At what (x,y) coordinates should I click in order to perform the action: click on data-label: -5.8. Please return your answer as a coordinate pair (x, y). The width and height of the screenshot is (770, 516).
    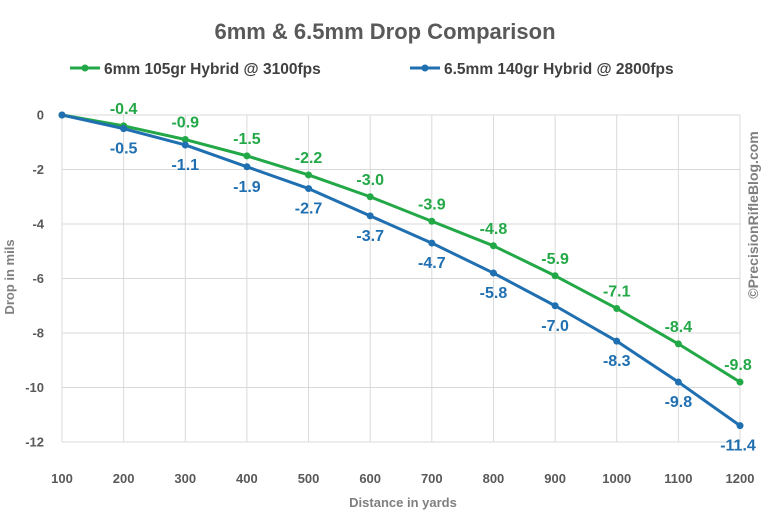
    Looking at the image, I should click on (494, 293).